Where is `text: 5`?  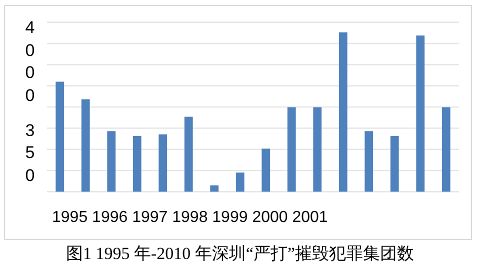
text: 5 is located at coordinates (30, 152).